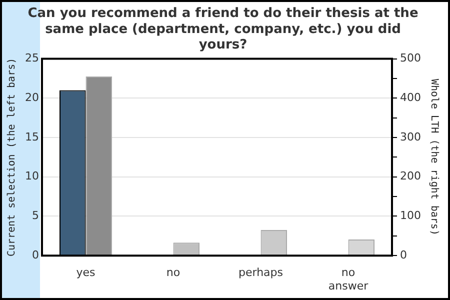  I want to click on y-tick-label: 25, so click(31, 58).